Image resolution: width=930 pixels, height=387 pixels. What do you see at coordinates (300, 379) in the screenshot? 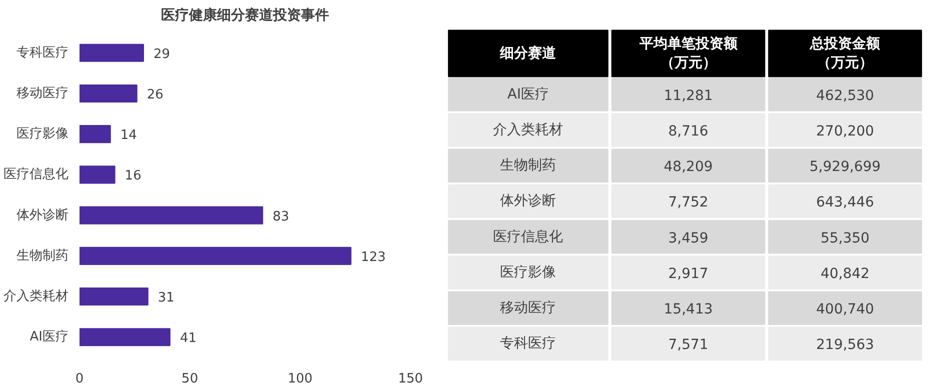
I see `x-tick-label: 100` at bounding box center [300, 379].